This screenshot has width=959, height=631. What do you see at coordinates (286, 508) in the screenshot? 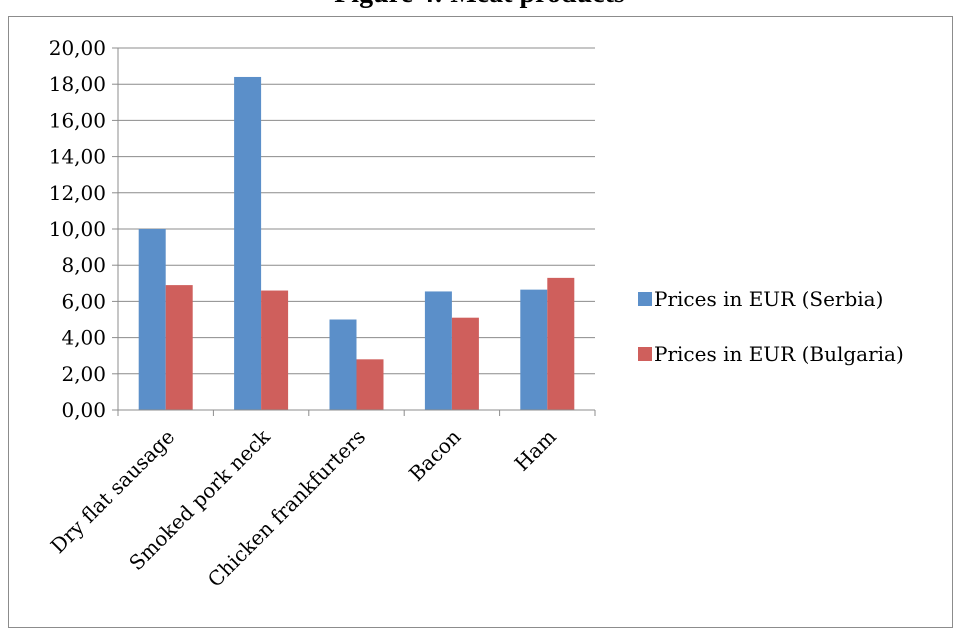
I see `x-category-label: Chicken frankfurters` at bounding box center [286, 508].